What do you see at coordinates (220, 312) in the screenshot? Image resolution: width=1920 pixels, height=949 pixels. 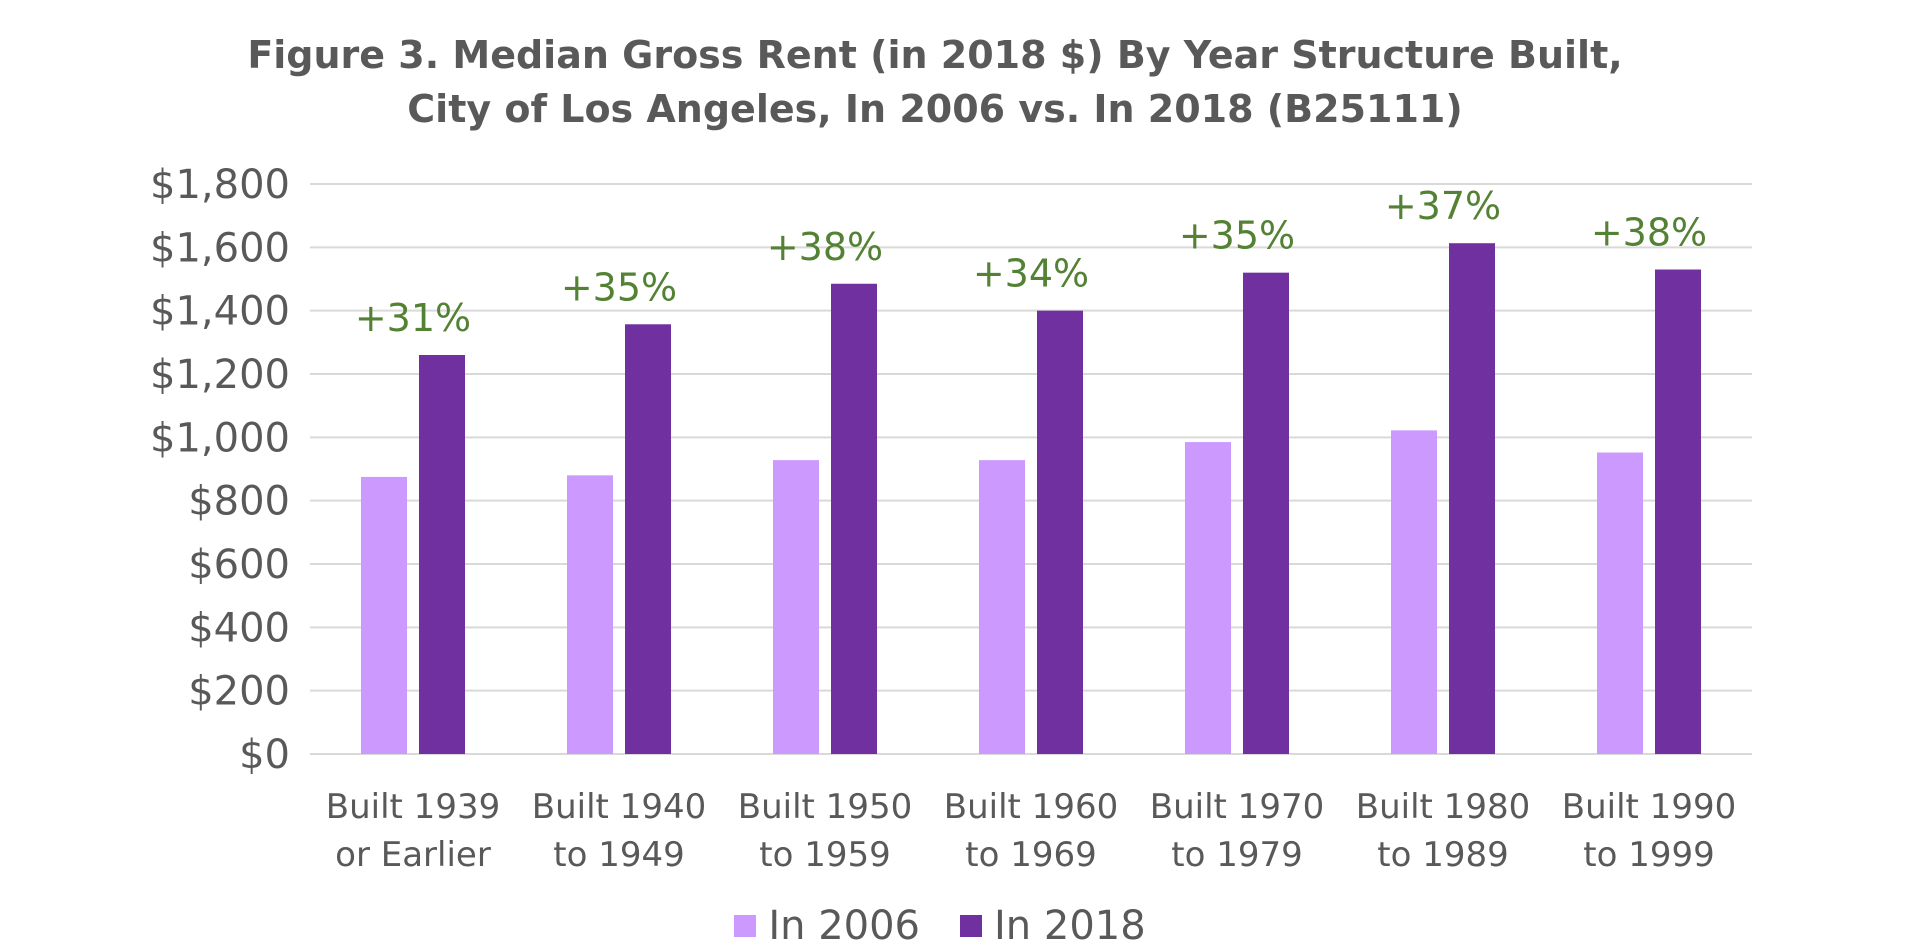 I see `y-tick-label: $1,400` at bounding box center [220, 312].